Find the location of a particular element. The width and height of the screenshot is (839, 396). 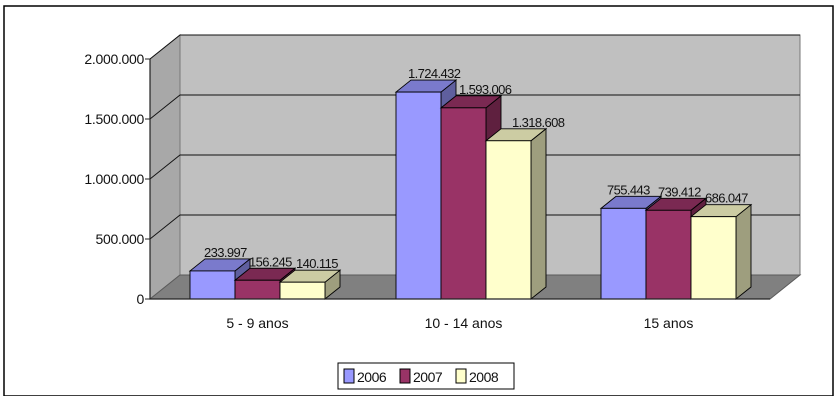

x-tick-label: 15 anos is located at coordinates (669, 323).